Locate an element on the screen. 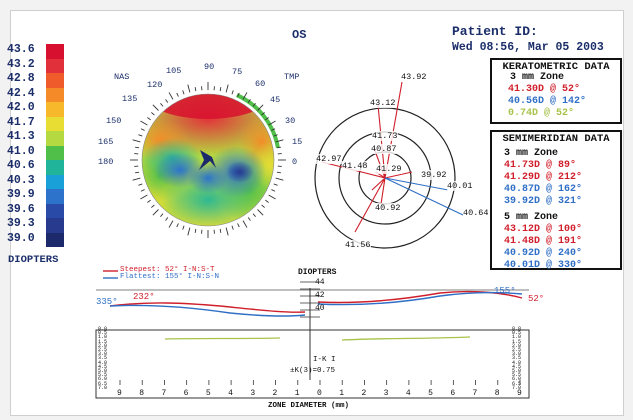 This screenshot has height=420, width=633. legend-value: 39.3 is located at coordinates (21, 223).